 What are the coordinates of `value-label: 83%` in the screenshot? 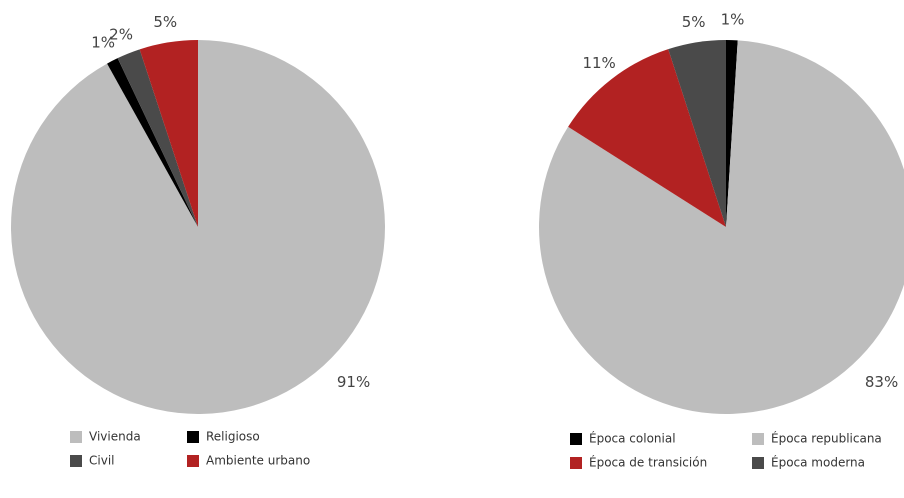 It's located at (881, 382).